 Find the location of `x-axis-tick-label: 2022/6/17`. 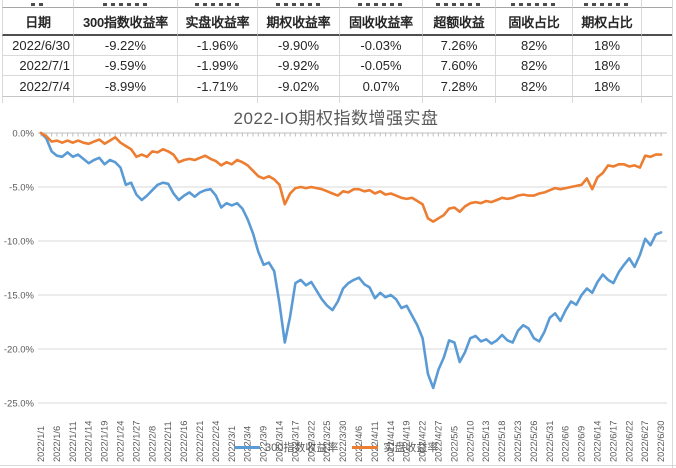

x-axis-tick-label: 2022/6/17 is located at coordinates (613, 441).